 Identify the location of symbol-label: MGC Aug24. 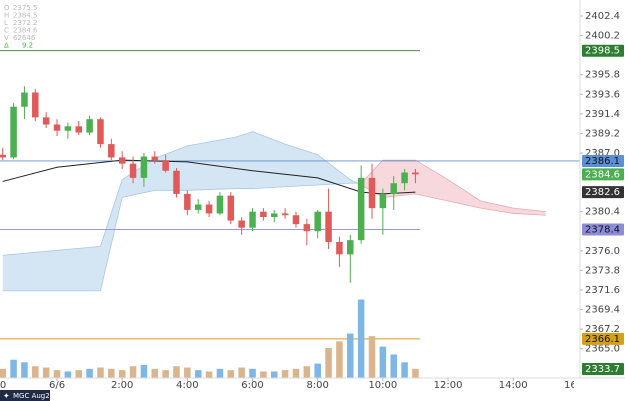
(34, 396).